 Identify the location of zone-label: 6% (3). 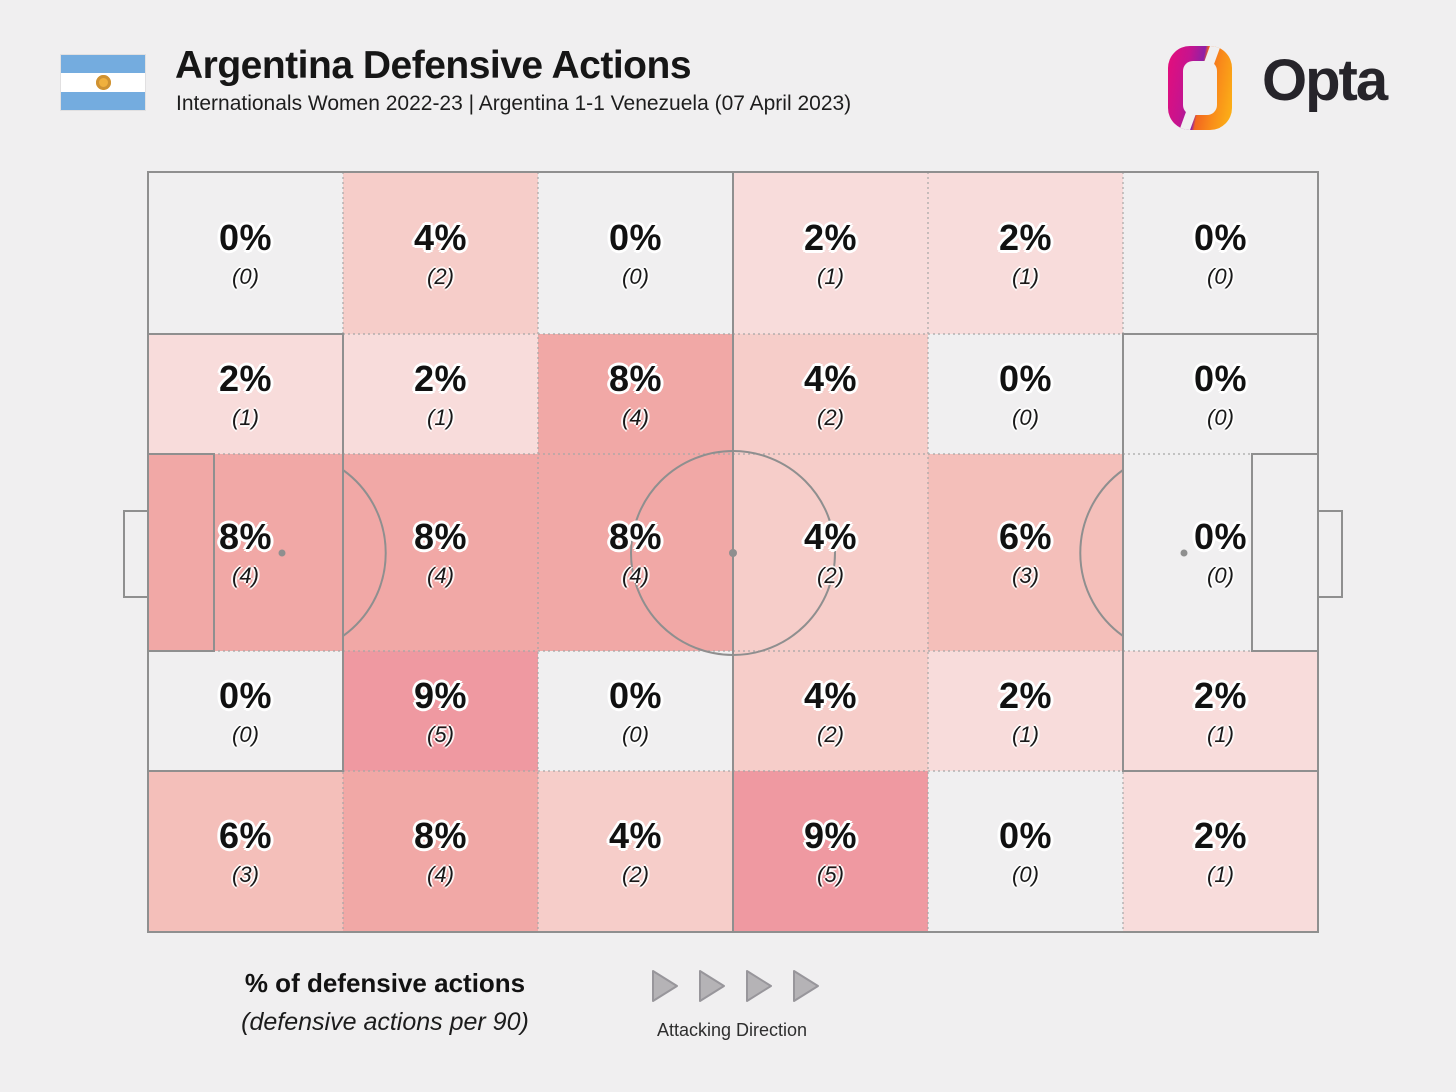
(245, 851).